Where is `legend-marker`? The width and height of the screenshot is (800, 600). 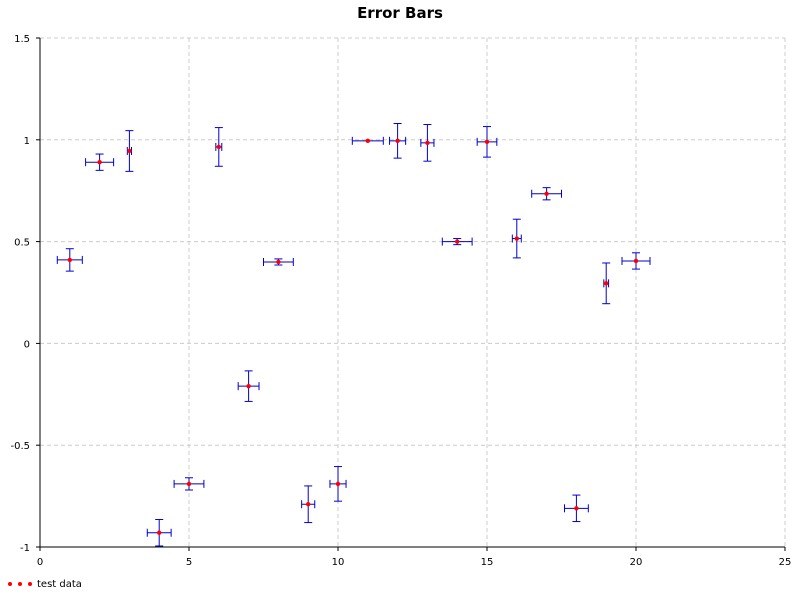 legend-marker is located at coordinates (20, 584).